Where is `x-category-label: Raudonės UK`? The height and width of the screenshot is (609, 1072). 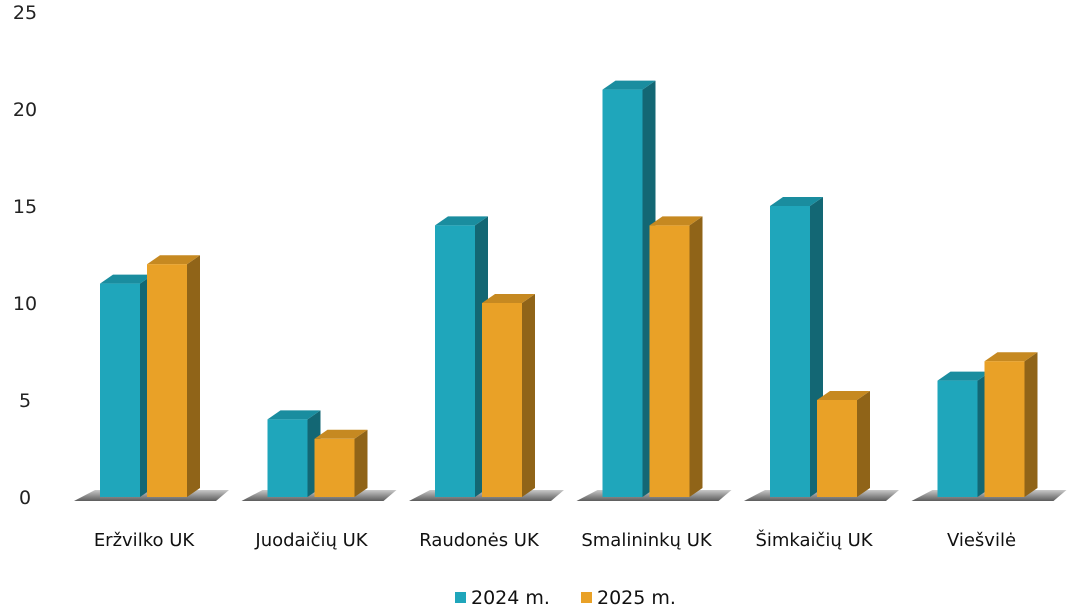
x-category-label: Raudonės UK is located at coordinates (479, 540).